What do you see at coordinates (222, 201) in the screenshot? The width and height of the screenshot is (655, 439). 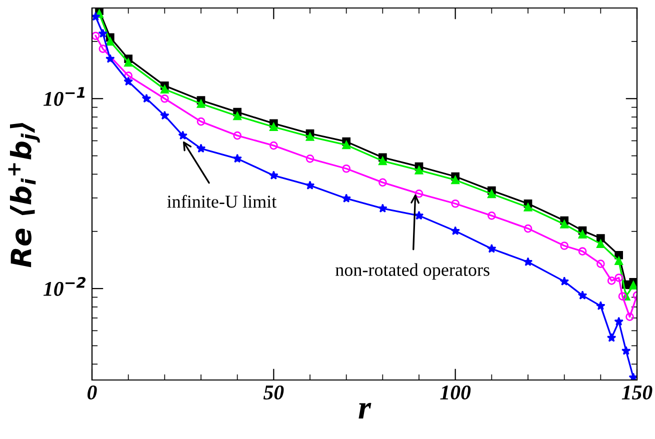 I see `annotation: infinite-U limit` at bounding box center [222, 201].